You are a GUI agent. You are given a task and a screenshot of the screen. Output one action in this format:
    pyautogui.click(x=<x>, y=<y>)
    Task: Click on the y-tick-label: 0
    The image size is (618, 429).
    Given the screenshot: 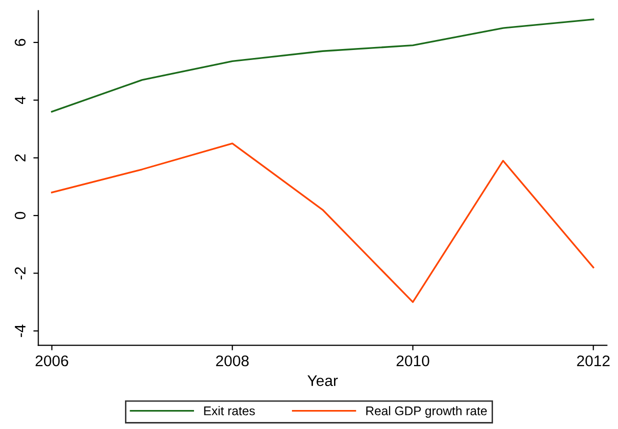 What is the action you would take?
    pyautogui.click(x=20, y=216)
    